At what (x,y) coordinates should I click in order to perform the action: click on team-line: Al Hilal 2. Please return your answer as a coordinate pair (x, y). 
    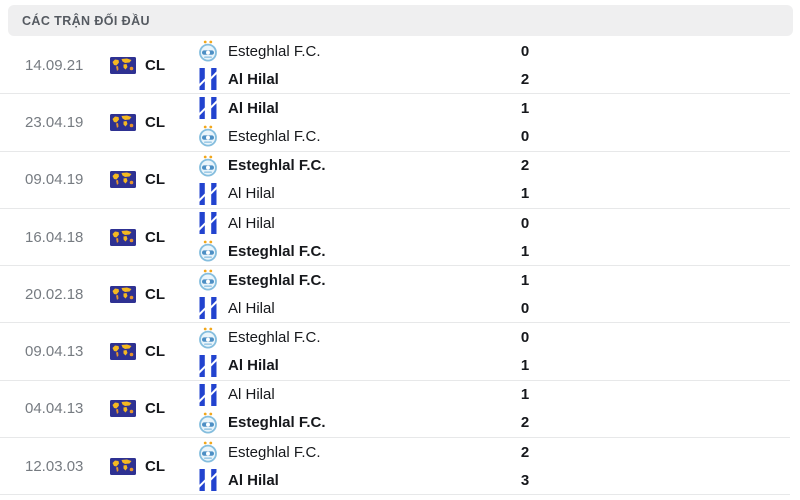
    Looking at the image, I should click on (494, 79).